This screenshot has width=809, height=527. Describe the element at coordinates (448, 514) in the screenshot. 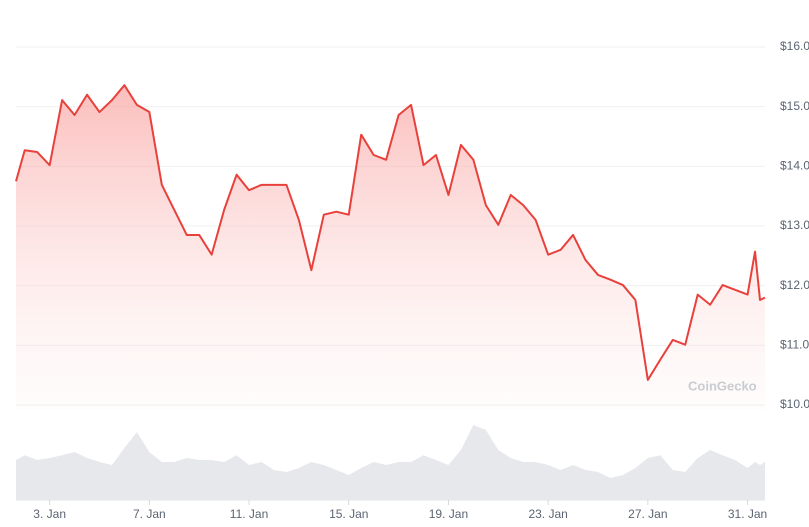

I see `x-tick-label: 19. Jan` at that location.